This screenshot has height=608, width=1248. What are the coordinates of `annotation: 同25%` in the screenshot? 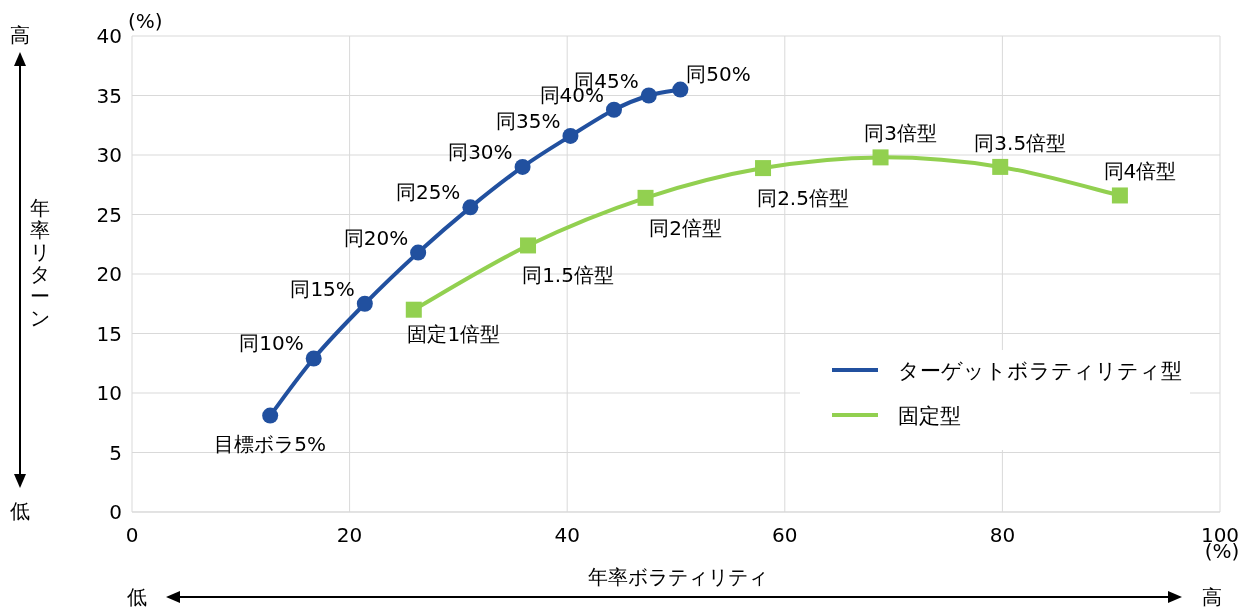 It's located at (428, 192).